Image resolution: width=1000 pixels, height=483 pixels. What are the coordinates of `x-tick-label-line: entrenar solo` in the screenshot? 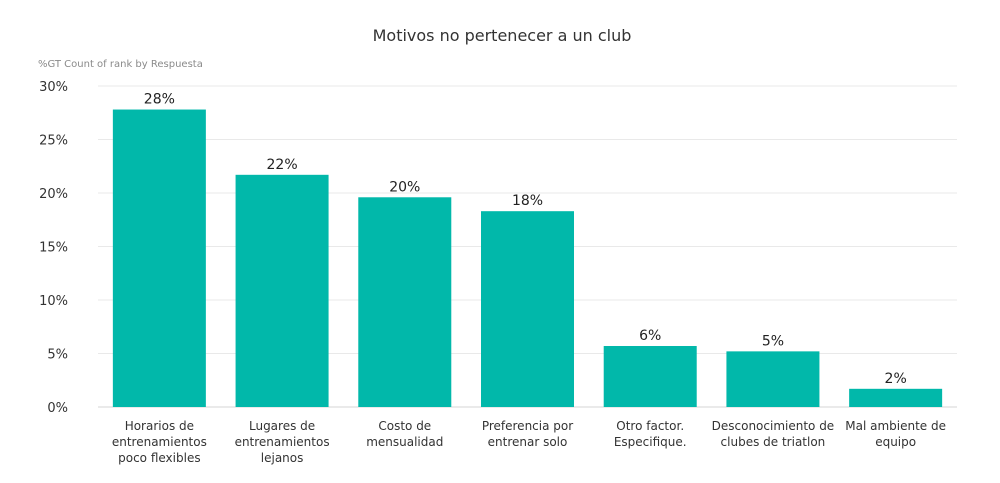 It's located at (528, 442).